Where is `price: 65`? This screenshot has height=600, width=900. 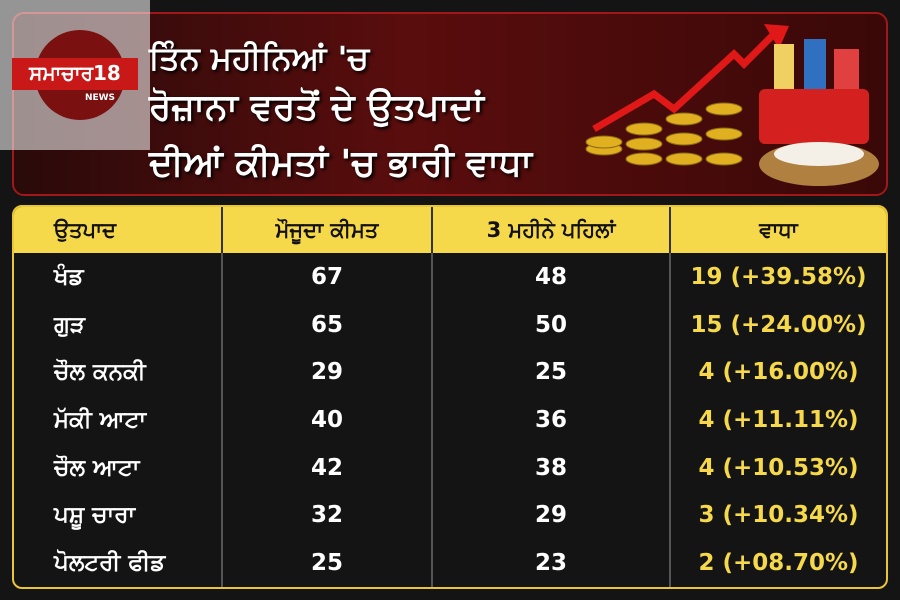
price: 65 is located at coordinates (327, 324).